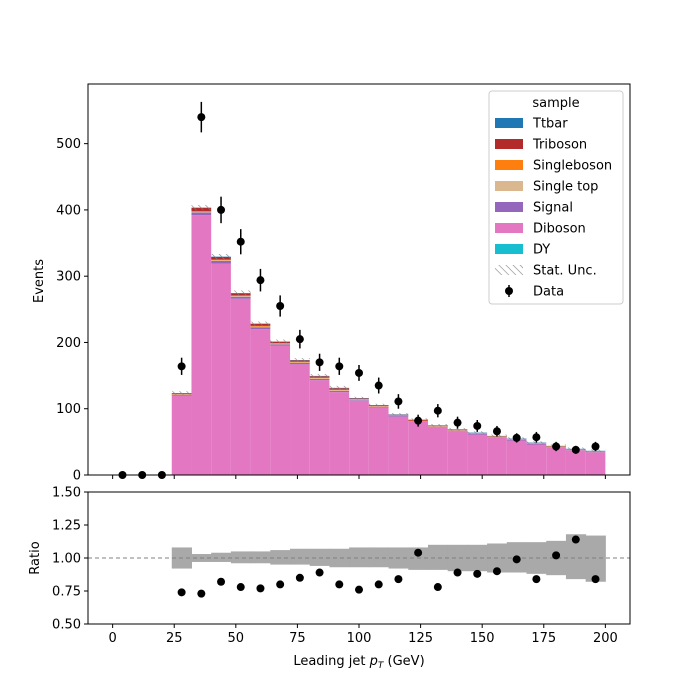 Image resolution: width=700 pixels, height=700 pixels. I want to click on ratio-x-ticks: 0 25 50 75 100 125 150 175 200, so click(363, 635).